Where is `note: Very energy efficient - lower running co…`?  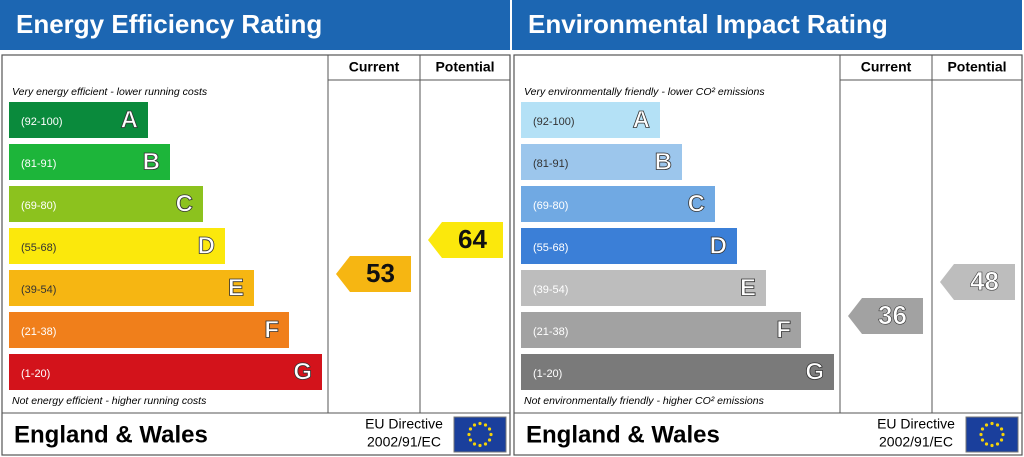
note: Very energy efficient - lower running co… is located at coordinates (110, 92).